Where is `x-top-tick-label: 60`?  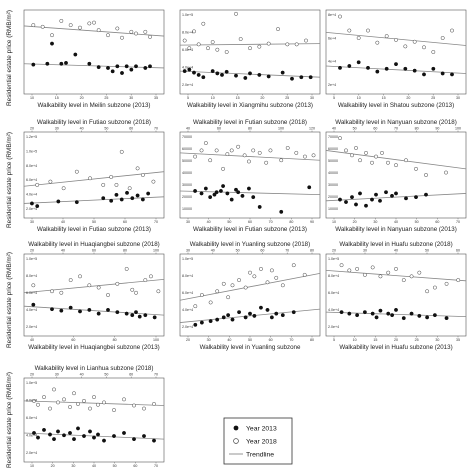 x-top-tick-label: 60 is located at coordinates (219, 129).